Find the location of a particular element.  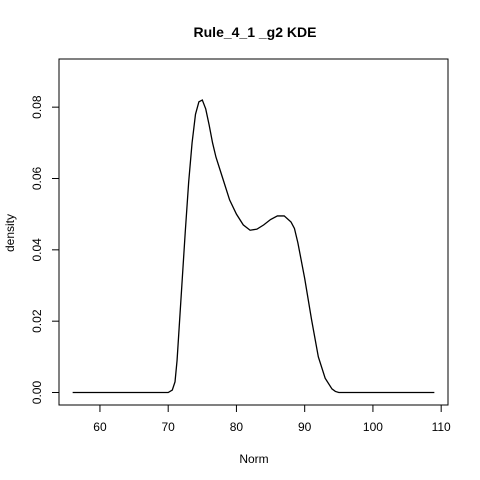

chart-title: Rule_4_1 _g2 KDE is located at coordinates (255, 32).